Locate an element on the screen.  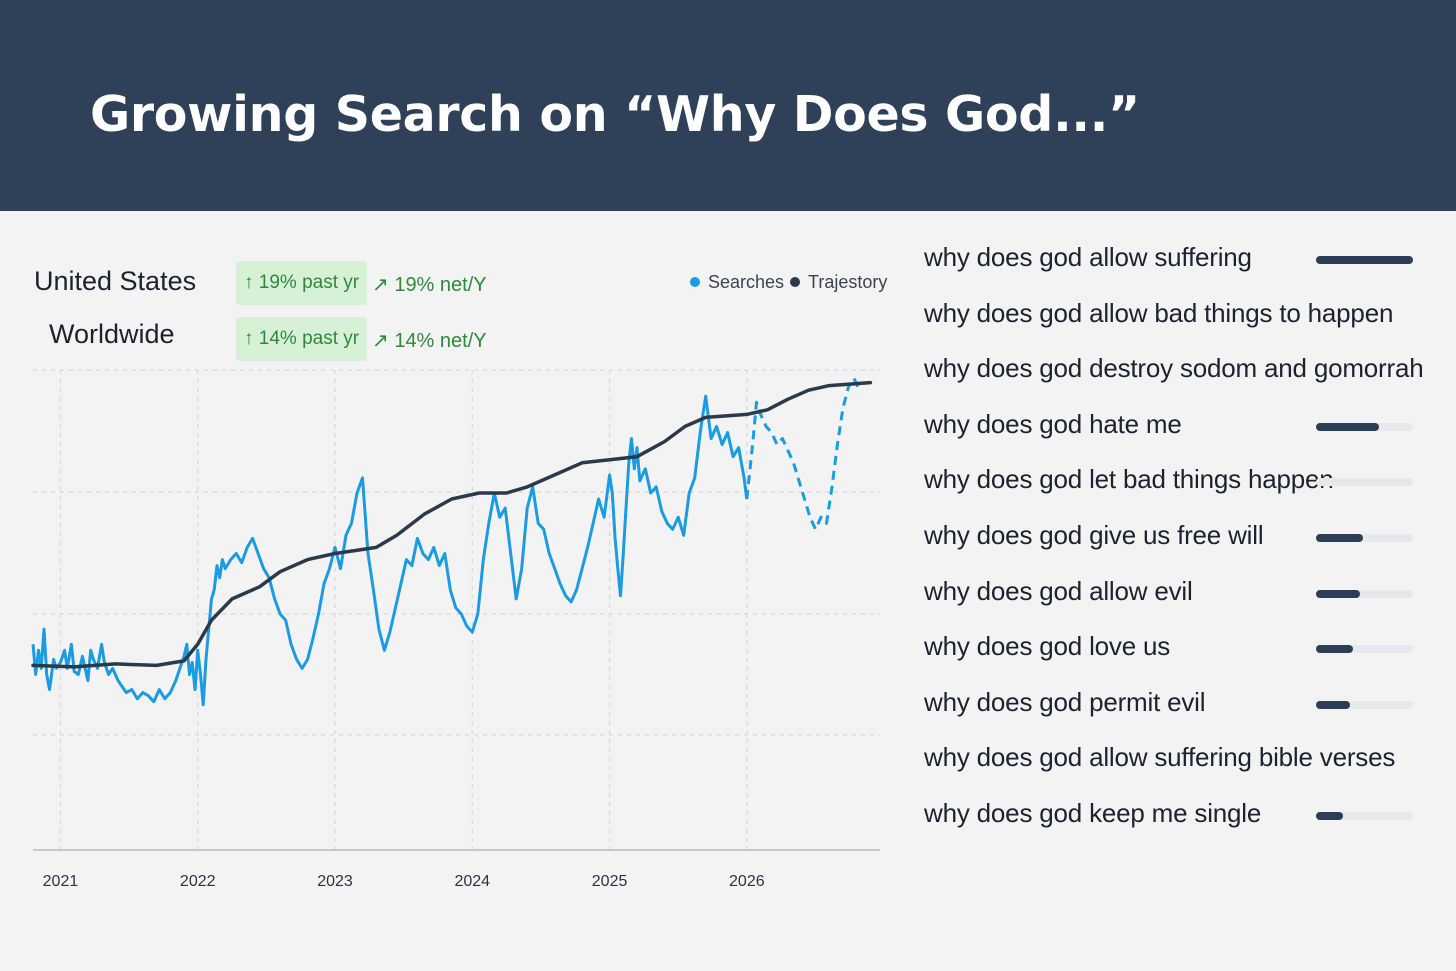
query-text: why does god allow bad things to happen is located at coordinates (1159, 312).